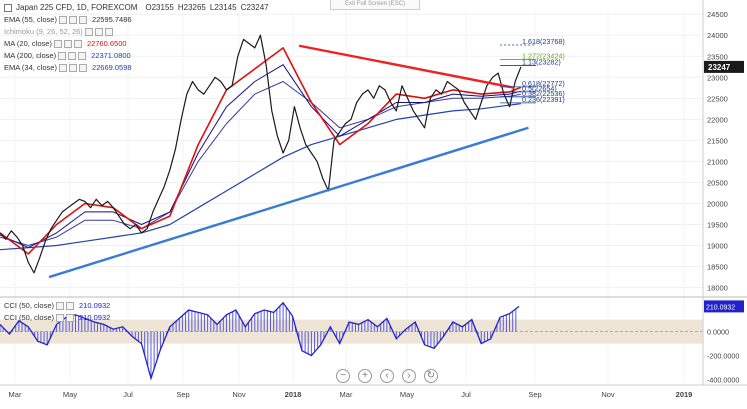  I want to click on price-tick-label: 24000, so click(717, 35).